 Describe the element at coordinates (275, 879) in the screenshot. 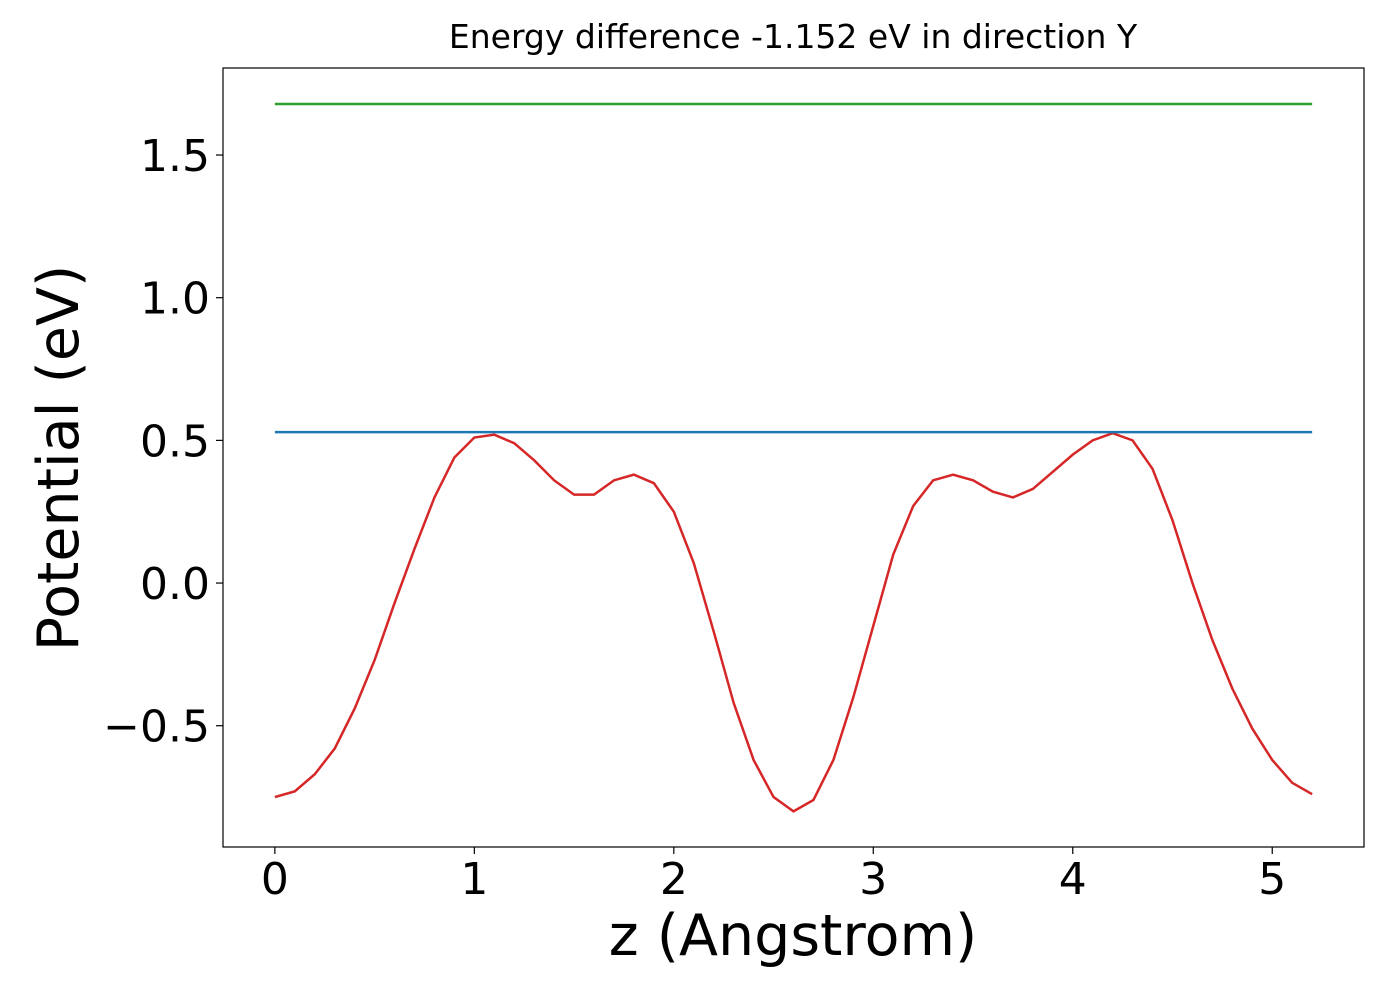

I see `x-tick-label: 0` at that location.